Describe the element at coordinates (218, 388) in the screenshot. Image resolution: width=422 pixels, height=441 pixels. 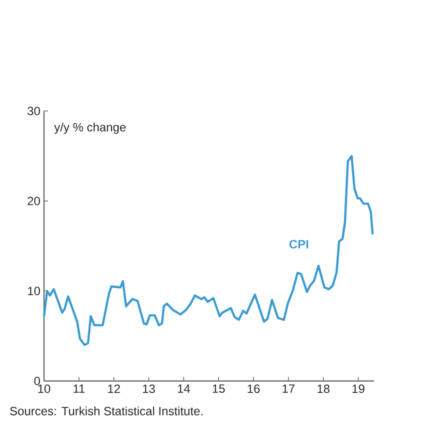
I see `x-tick-label: 15` at that location.